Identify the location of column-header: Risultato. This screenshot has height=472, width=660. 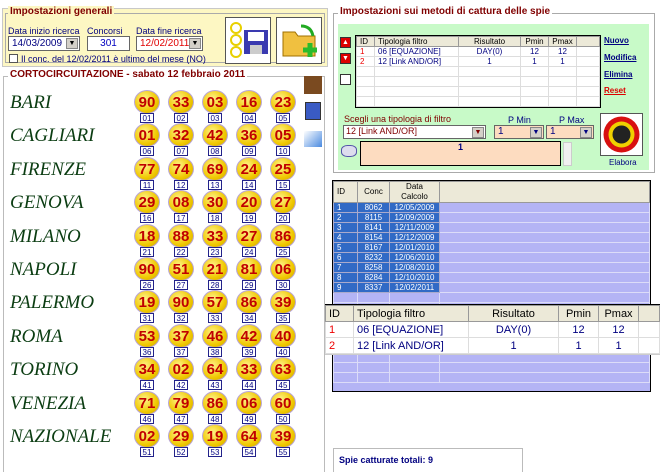
(489, 41).